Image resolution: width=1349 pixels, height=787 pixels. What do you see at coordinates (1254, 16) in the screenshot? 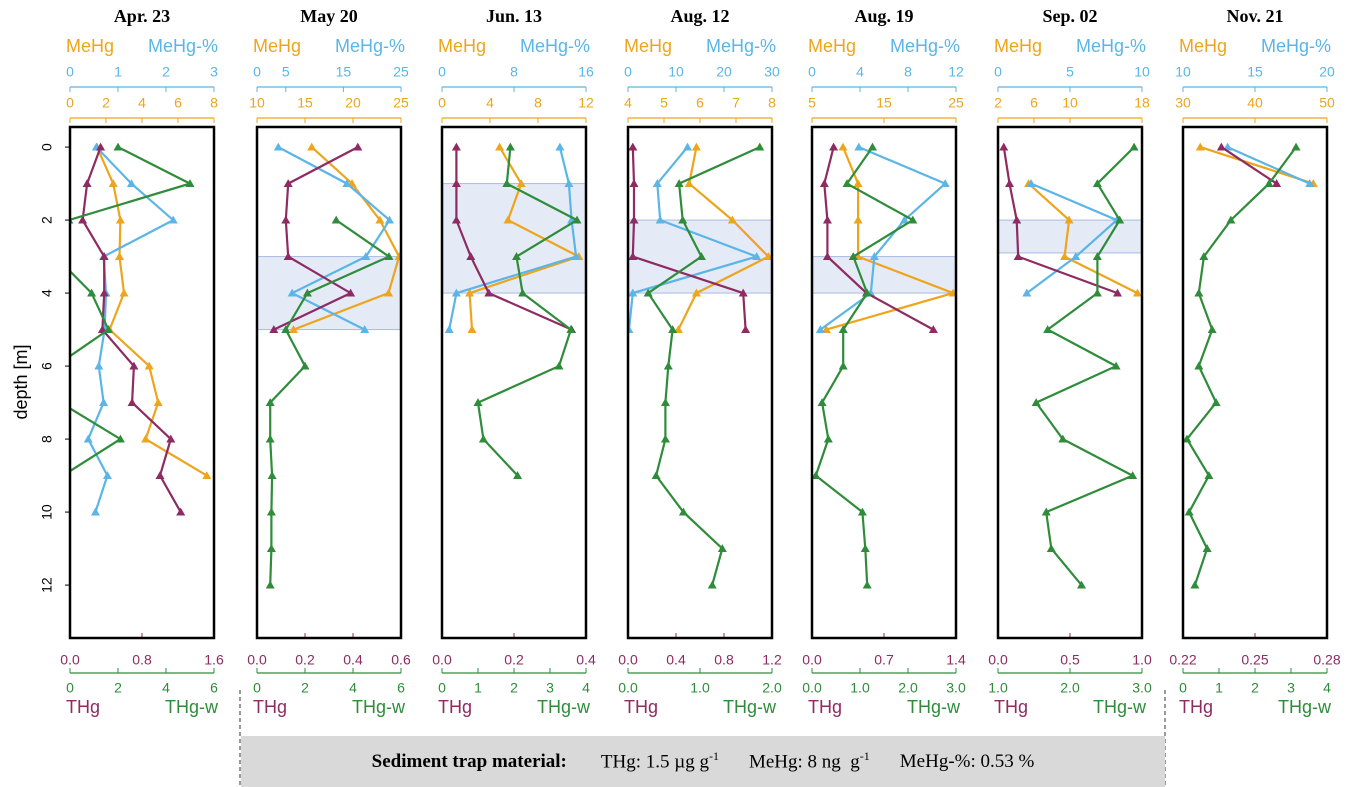
I see `panel-title: Nov. 21` at bounding box center [1254, 16].